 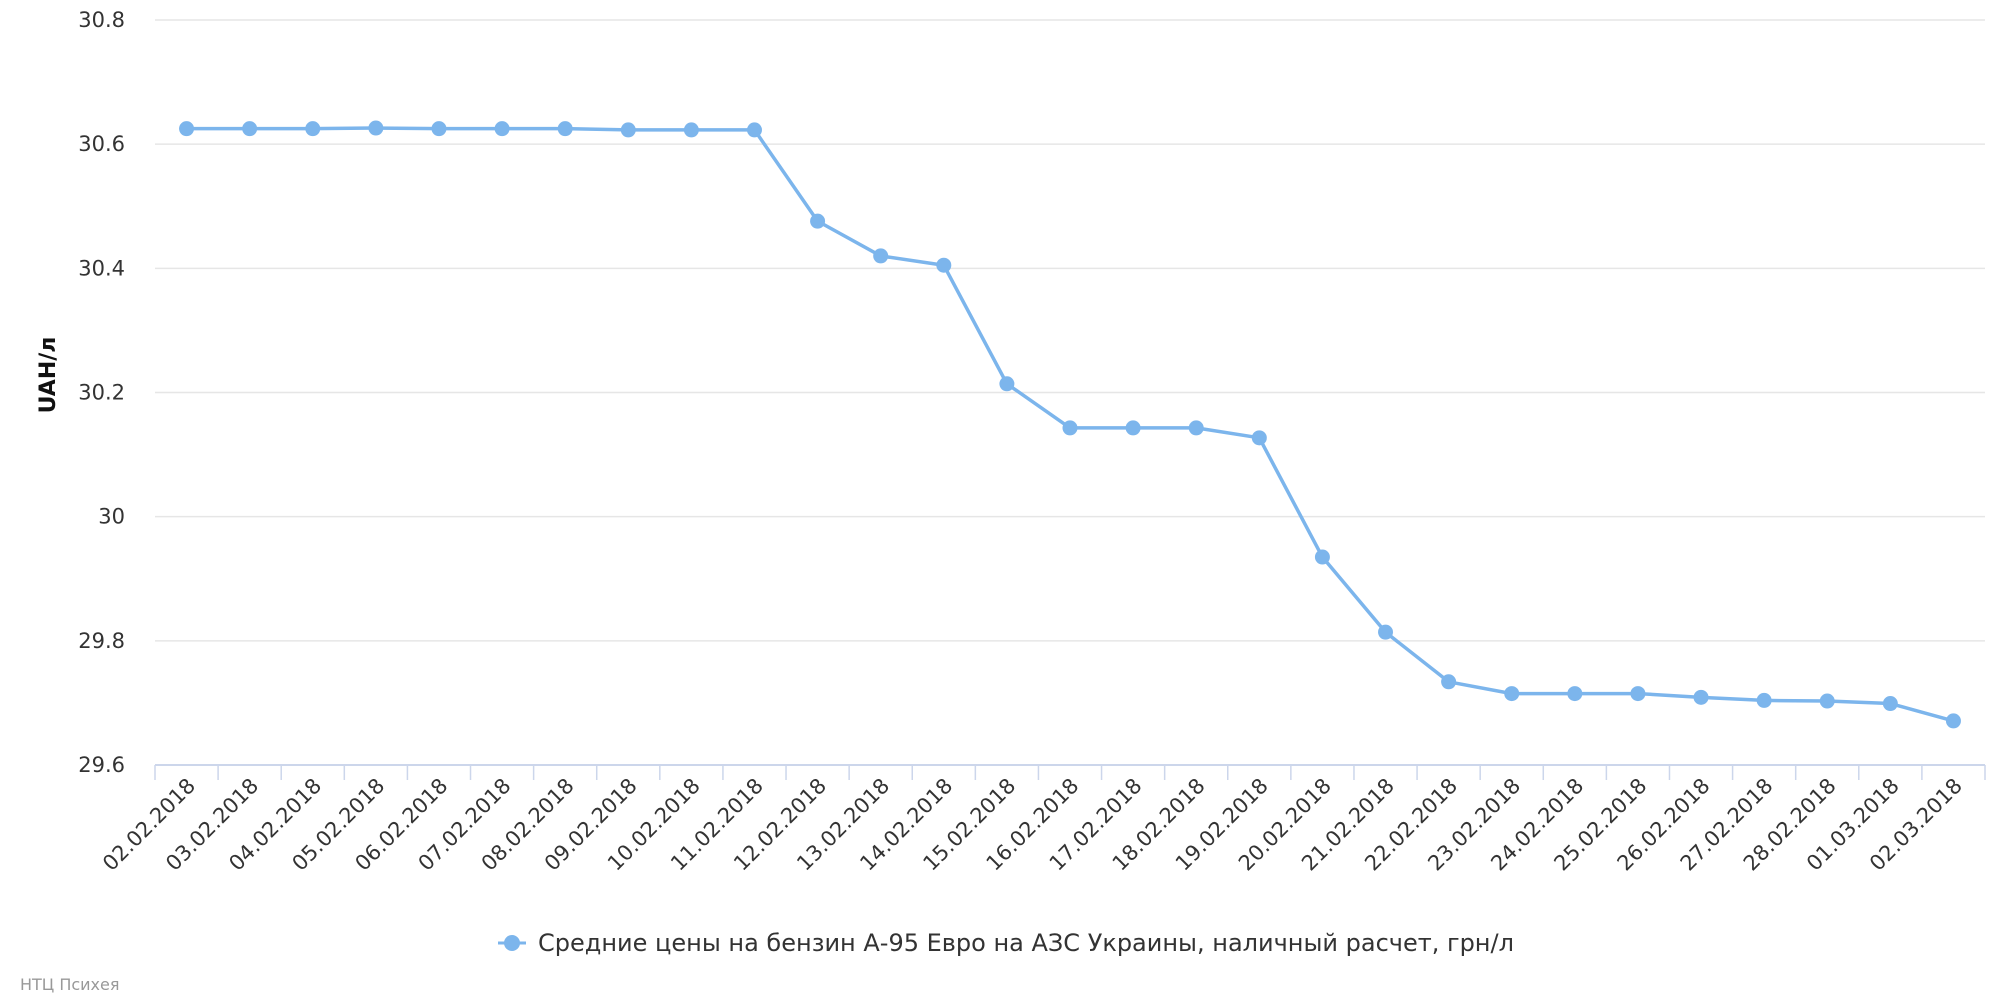 I want to click on y-axis-title: UAH/л, so click(x=48, y=375).